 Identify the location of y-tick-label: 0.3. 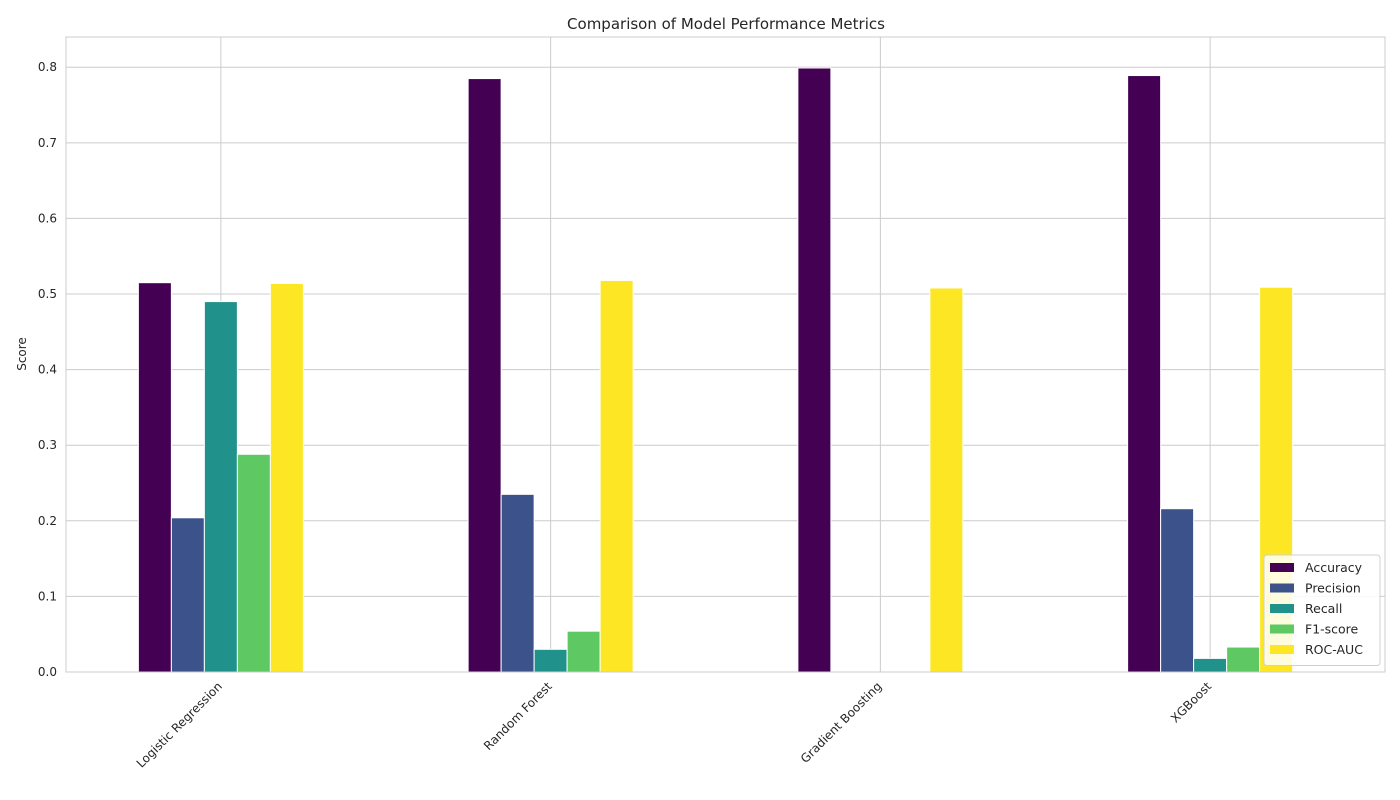
(47, 445).